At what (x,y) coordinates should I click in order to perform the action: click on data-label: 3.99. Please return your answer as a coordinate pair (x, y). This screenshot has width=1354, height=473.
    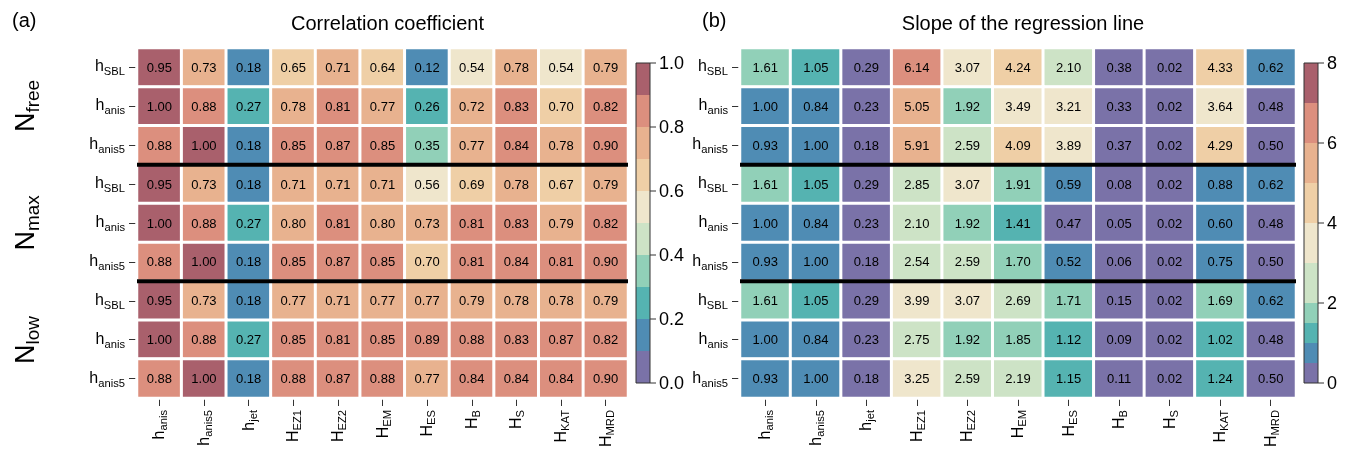
    Looking at the image, I should click on (917, 301).